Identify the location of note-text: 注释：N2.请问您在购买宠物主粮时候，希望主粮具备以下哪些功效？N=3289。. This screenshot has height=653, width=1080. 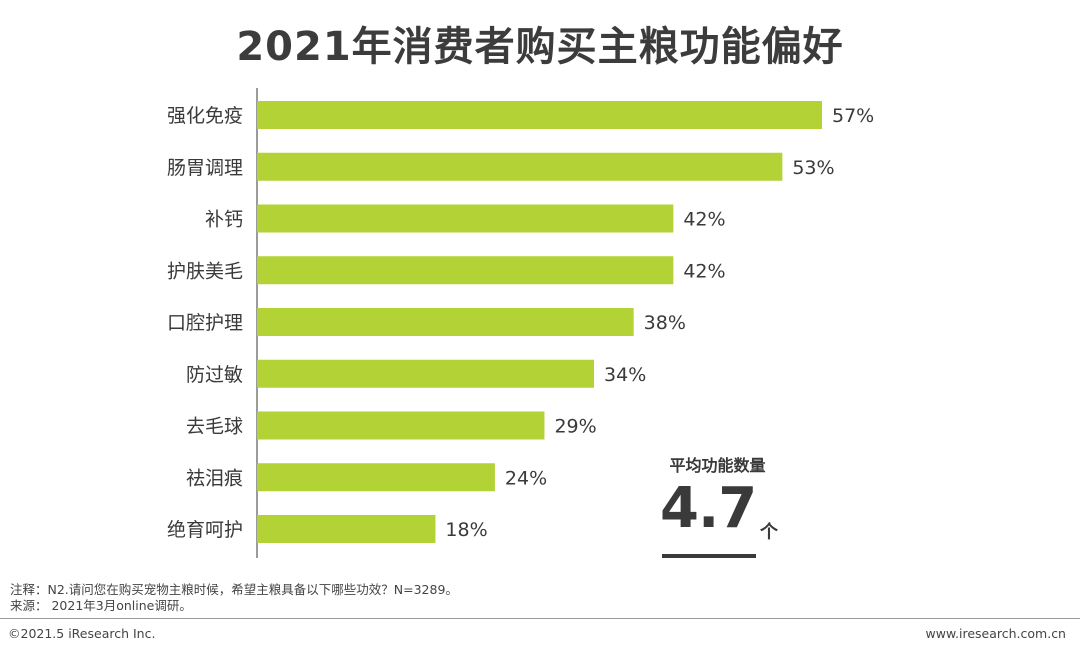
(234, 589).